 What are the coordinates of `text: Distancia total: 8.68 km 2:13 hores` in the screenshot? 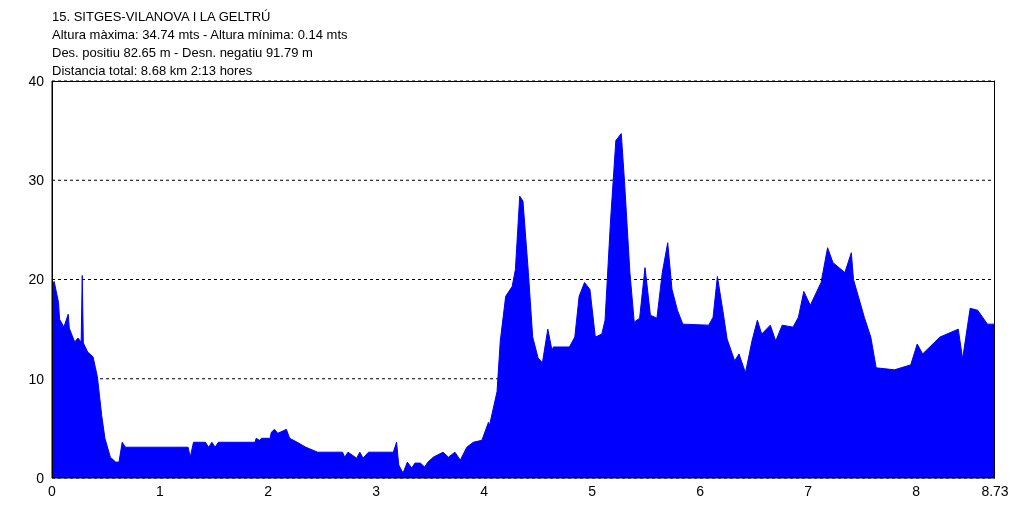 It's located at (153, 71).